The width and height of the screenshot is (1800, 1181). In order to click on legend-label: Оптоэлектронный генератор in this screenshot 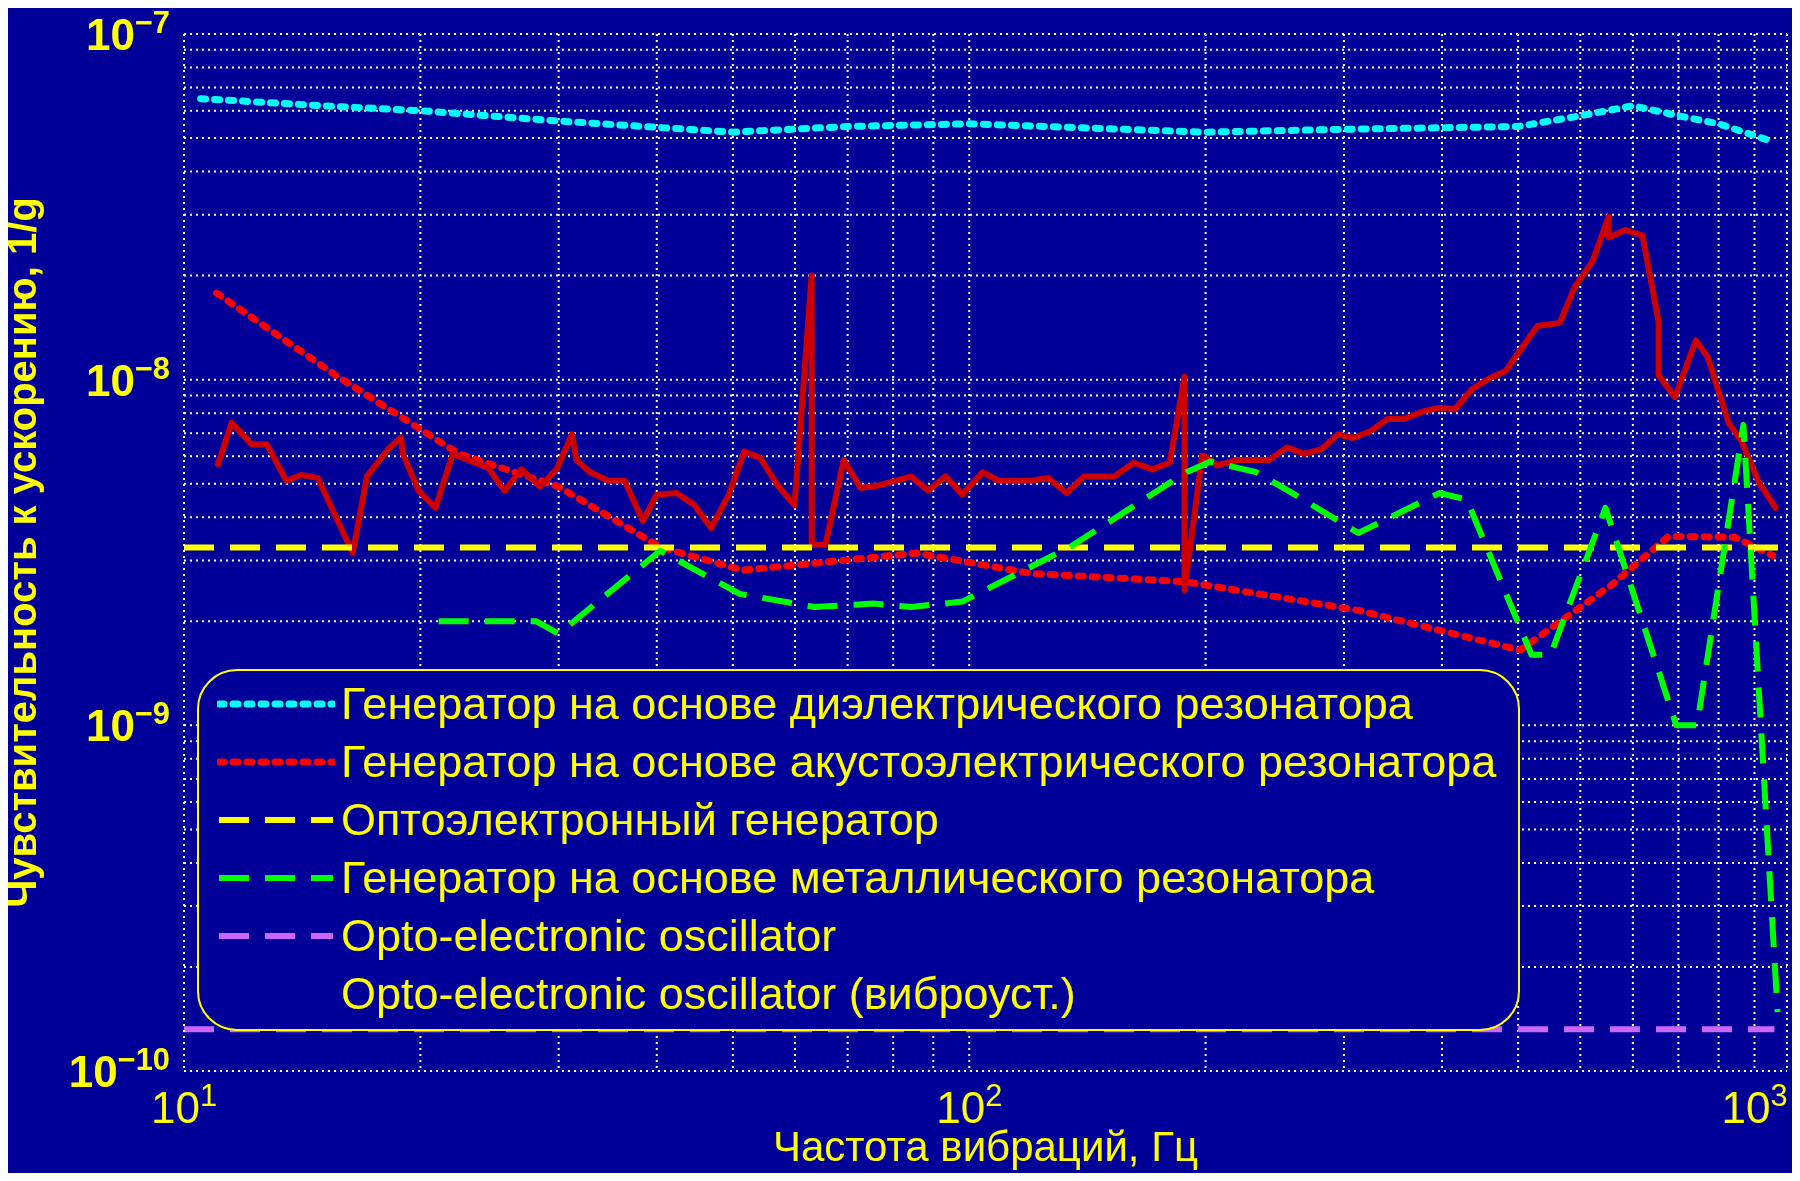, I will do `click(640, 820)`.